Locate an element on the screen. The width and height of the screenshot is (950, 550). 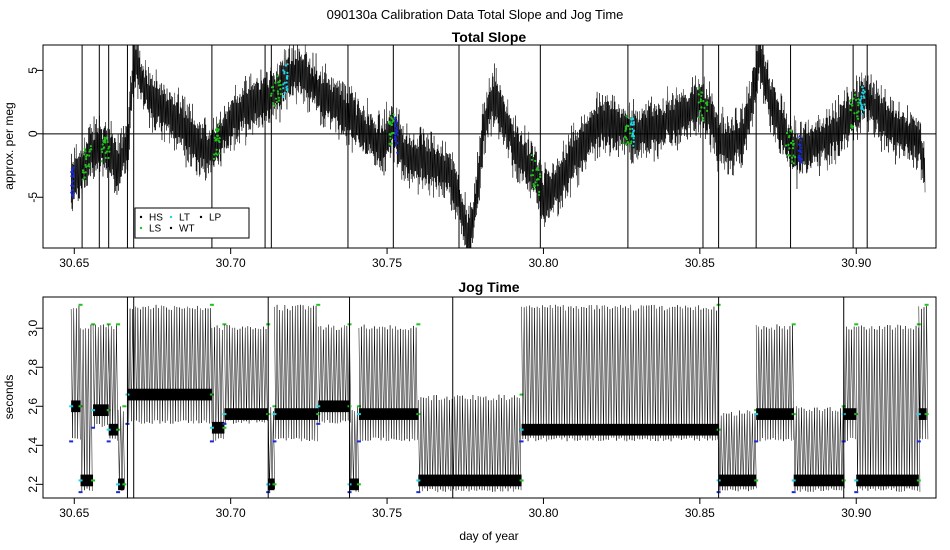
total-slope-xtick-label: 30.90 is located at coordinates (856, 263).